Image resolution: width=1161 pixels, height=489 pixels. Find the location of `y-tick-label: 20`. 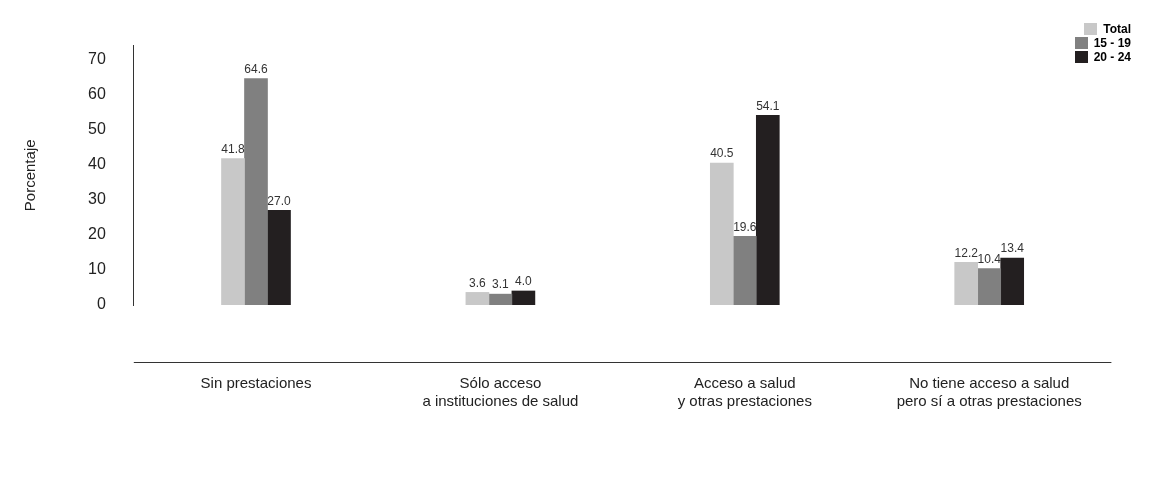

y-tick-label: 20 is located at coordinates (97, 234).